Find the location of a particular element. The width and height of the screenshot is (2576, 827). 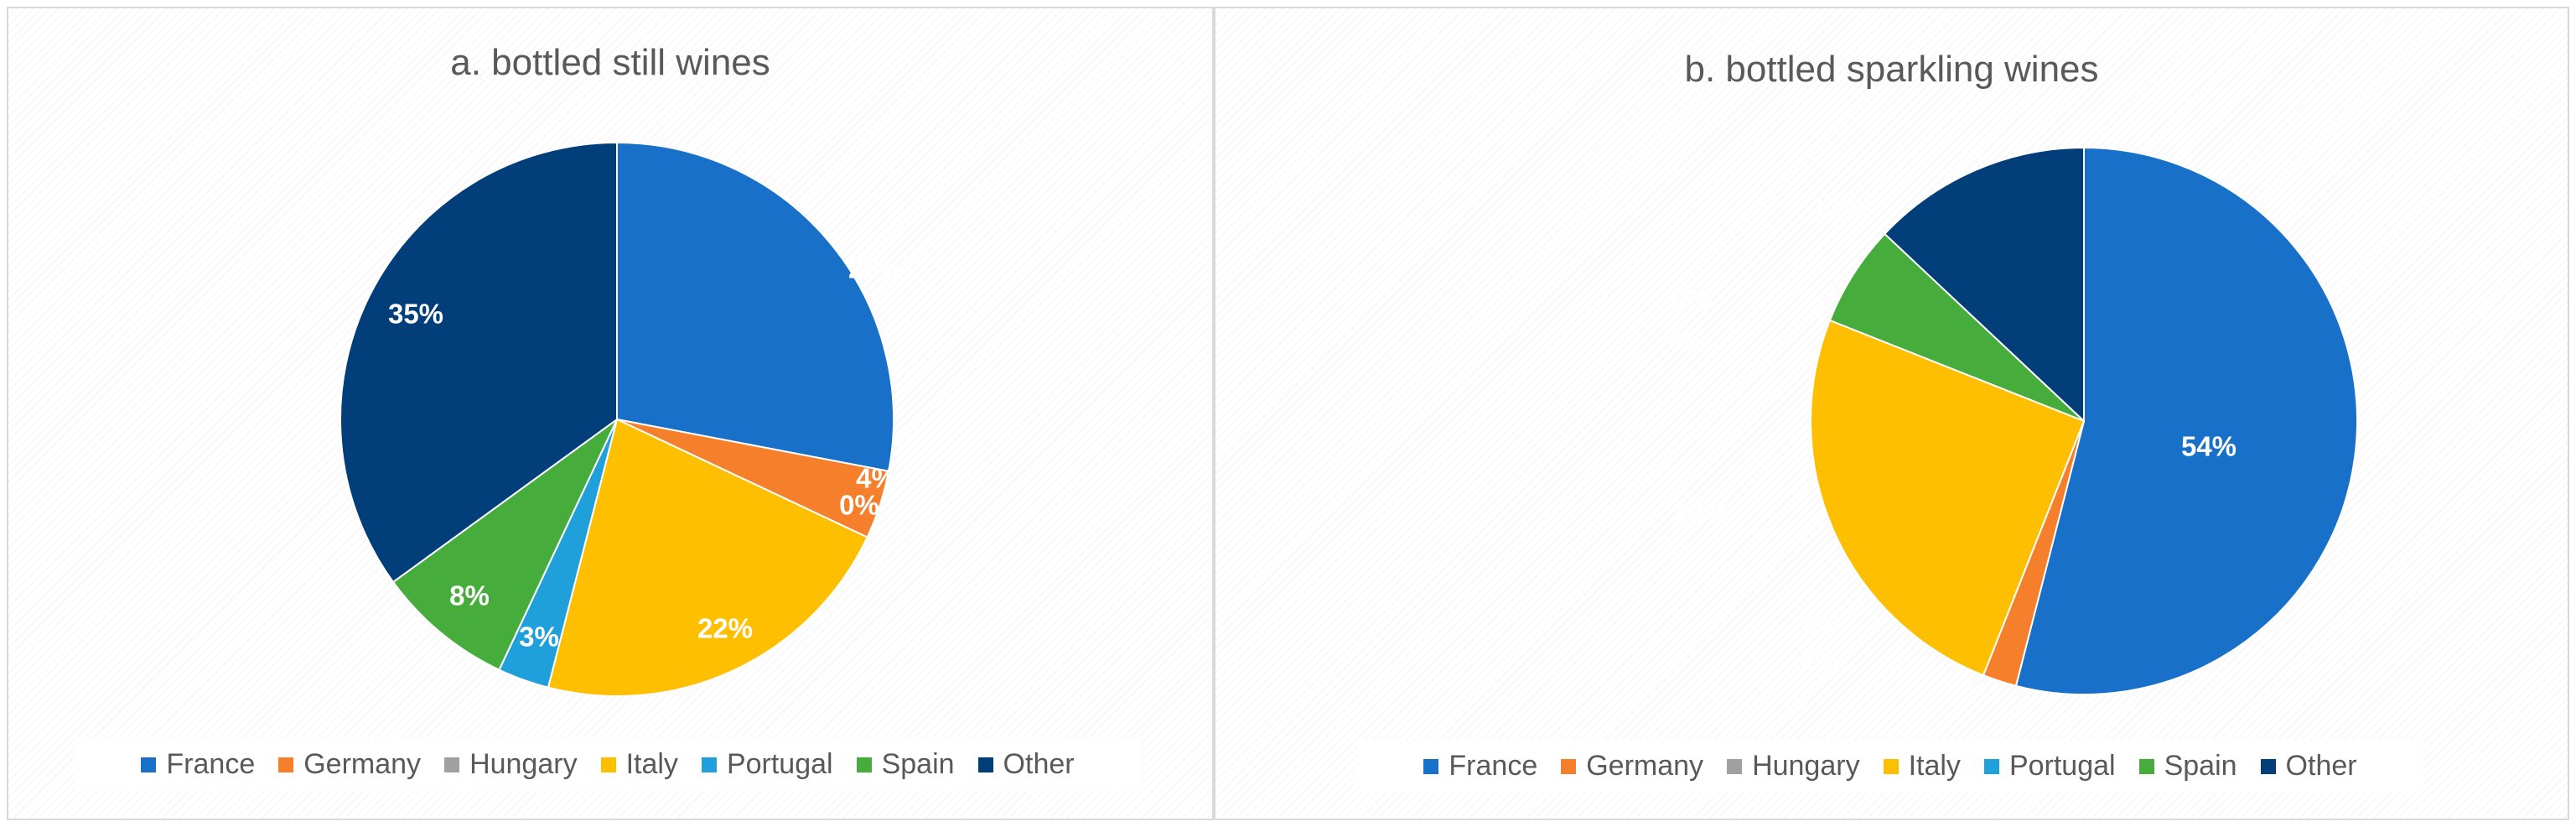

chart-title: b. bottled sparkling wines is located at coordinates (1891, 69).